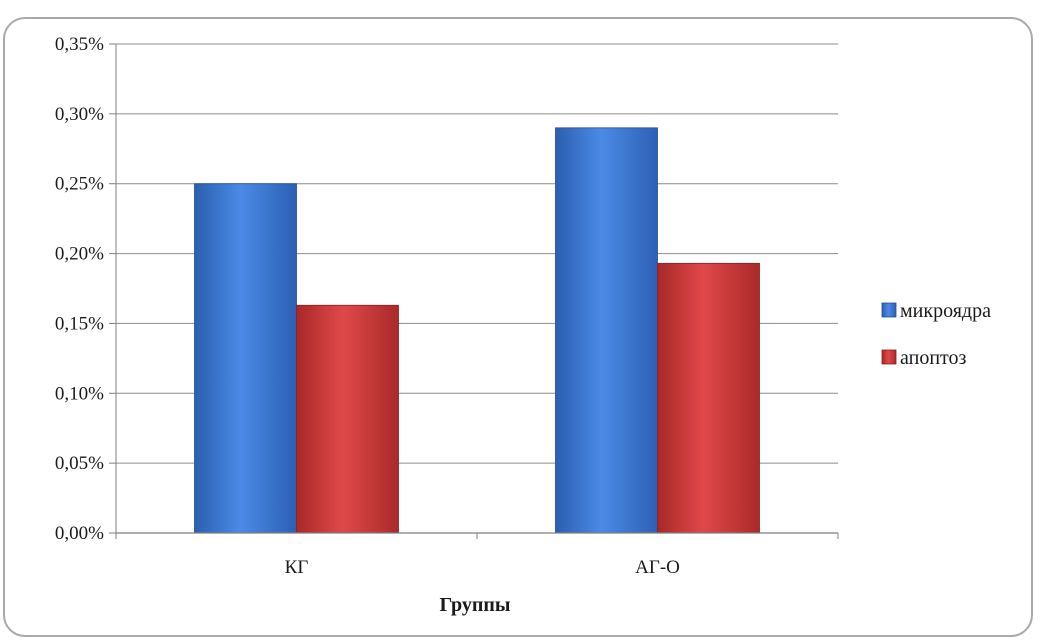 The height and width of the screenshot is (643, 1040). What do you see at coordinates (79, 44) in the screenshot?
I see `y-tick-label: 0,35%` at bounding box center [79, 44].